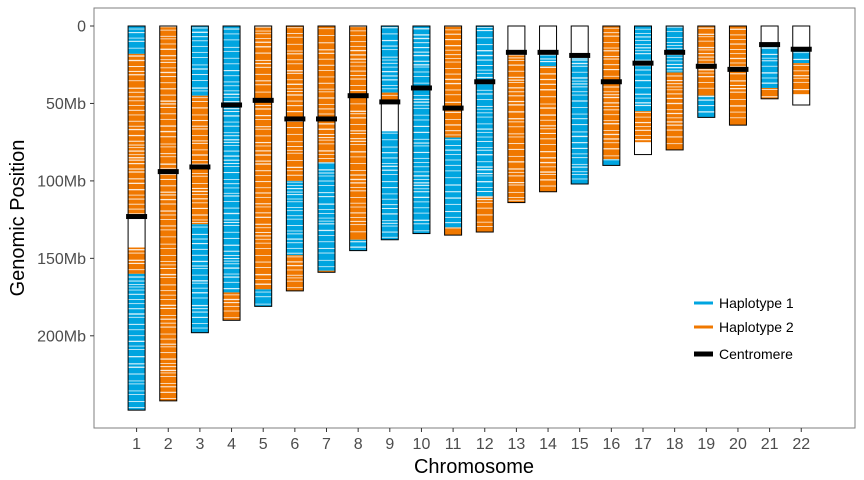 The width and height of the screenshot is (864, 480). Describe the element at coordinates (471, 440) in the screenshot. I see `x-axis: 1 2 3 4 5 6 7 8 9 10 11 12 13 14 15 16 17 18 19 20 21 22` at that location.